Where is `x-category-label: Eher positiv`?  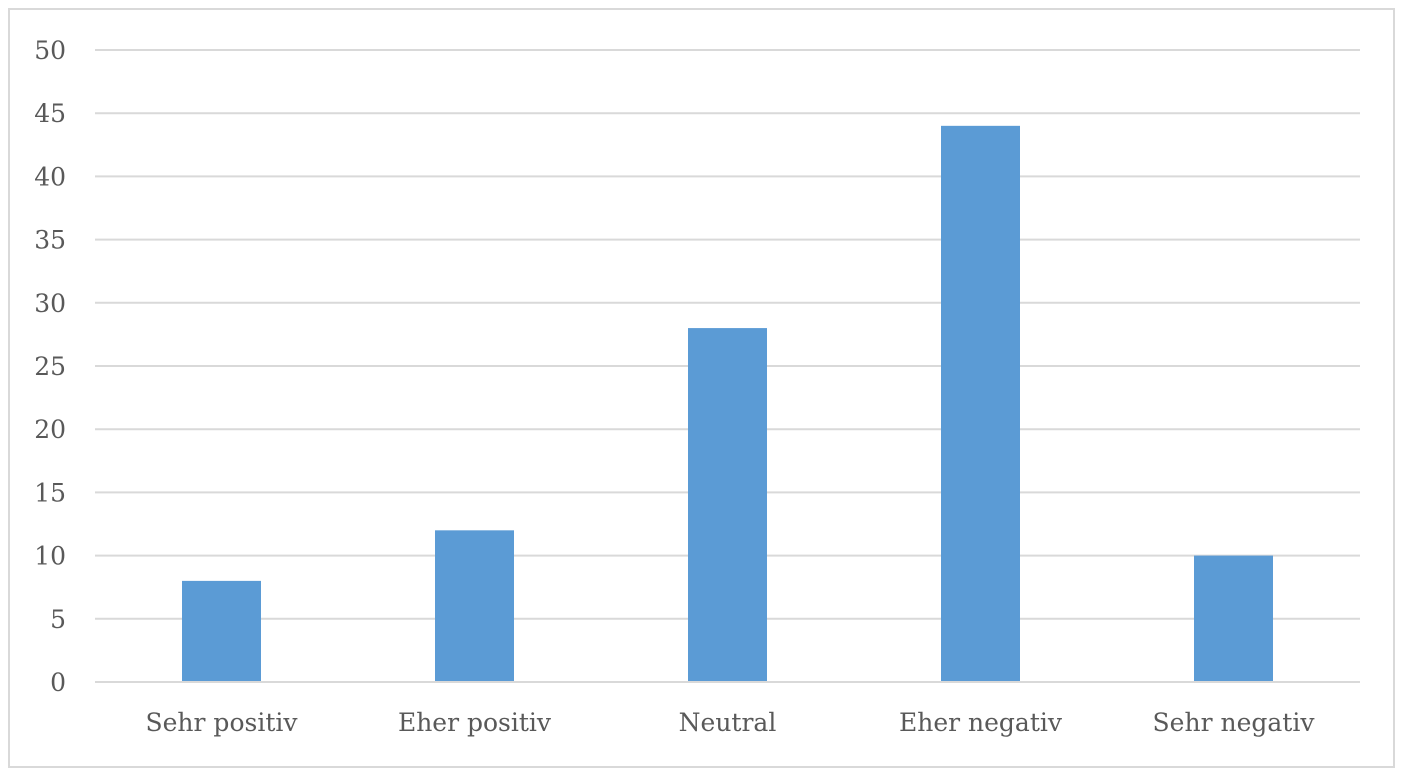 x-category-label: Eher positiv is located at coordinates (475, 722).